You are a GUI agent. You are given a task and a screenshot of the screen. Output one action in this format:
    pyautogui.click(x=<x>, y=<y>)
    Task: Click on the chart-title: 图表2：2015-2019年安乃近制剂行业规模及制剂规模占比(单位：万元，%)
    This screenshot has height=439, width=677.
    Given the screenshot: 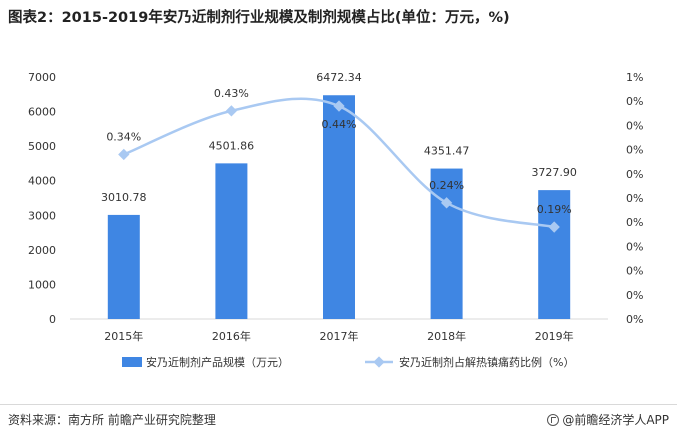 What is the action you would take?
    pyautogui.click(x=259, y=18)
    